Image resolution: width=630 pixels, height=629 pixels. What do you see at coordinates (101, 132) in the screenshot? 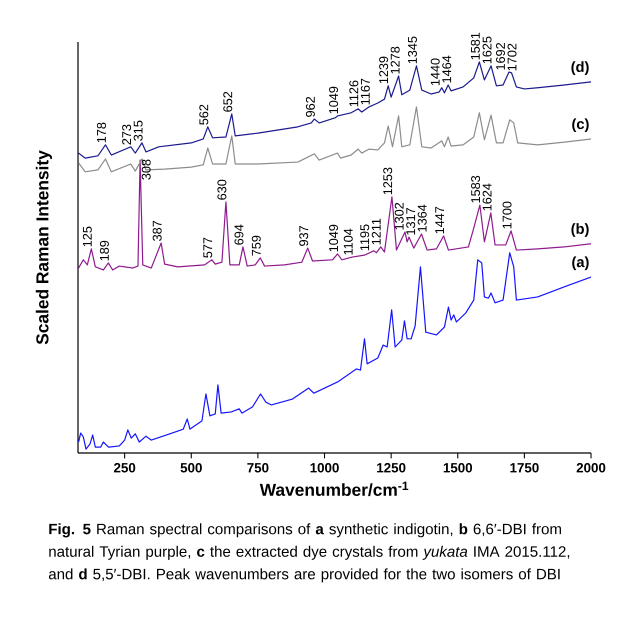
I see `annotation: 178` at bounding box center [101, 132].